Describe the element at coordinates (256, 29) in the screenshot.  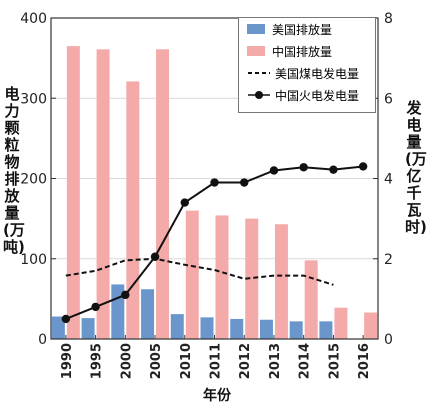
I see `legend-swatch-us-emission` at that location.